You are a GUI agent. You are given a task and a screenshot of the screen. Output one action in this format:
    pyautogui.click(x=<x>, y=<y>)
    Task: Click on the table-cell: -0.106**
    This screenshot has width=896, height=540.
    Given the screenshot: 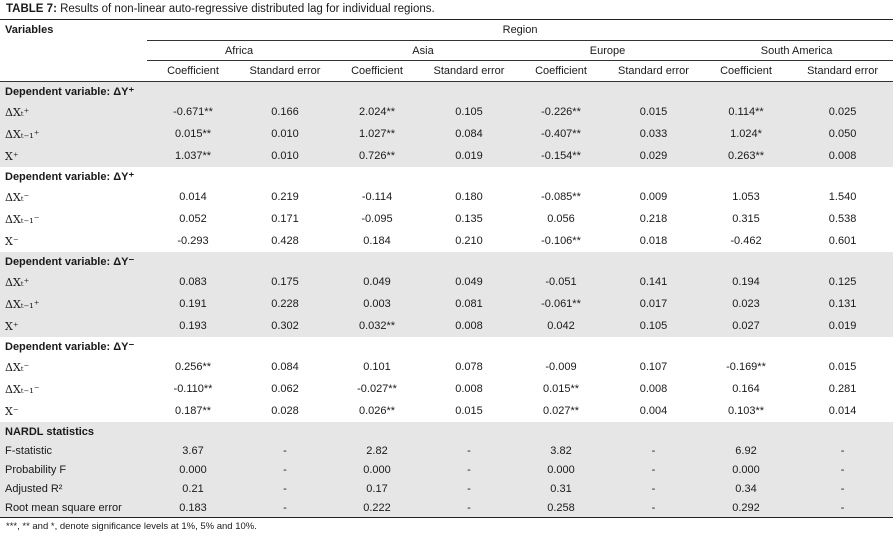 What is the action you would take?
    pyautogui.click(x=561, y=241)
    